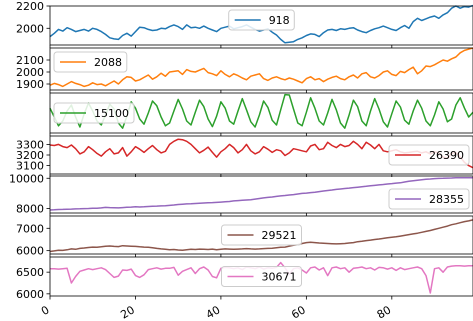 This screenshot has width=473, height=321. What do you see at coordinates (30, 6) in the screenshot?
I see `y-tick-label: 2200` at bounding box center [30, 6].